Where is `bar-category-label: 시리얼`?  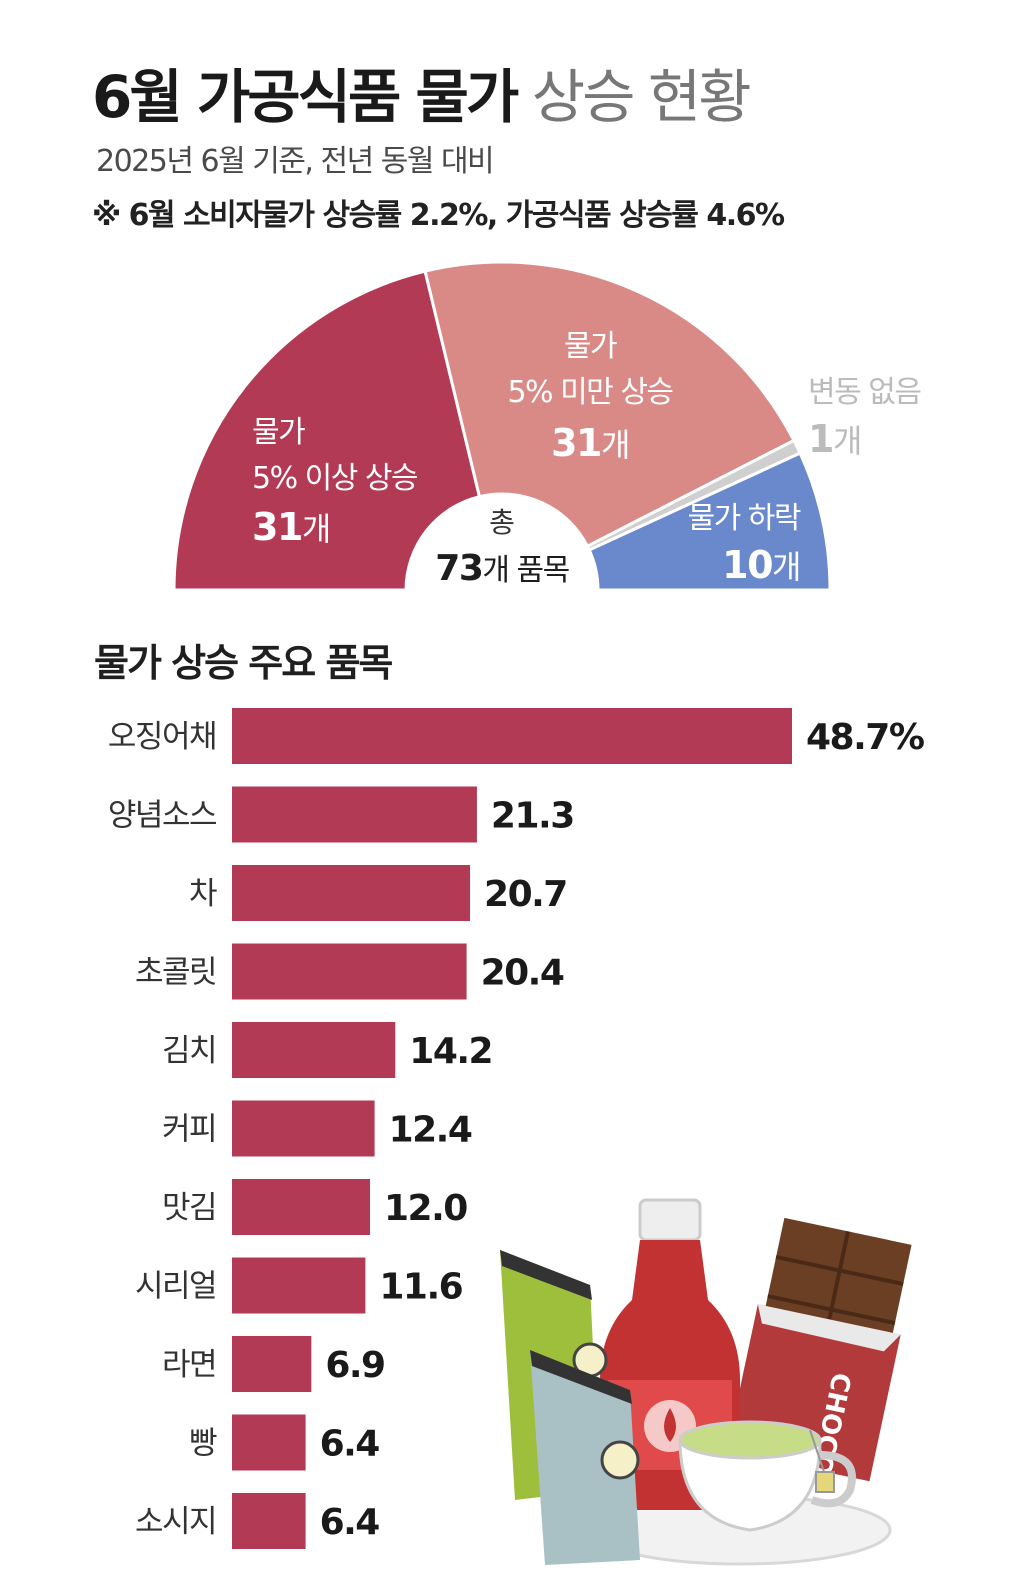
bar-category-label: 시리얼 is located at coordinates (175, 1287).